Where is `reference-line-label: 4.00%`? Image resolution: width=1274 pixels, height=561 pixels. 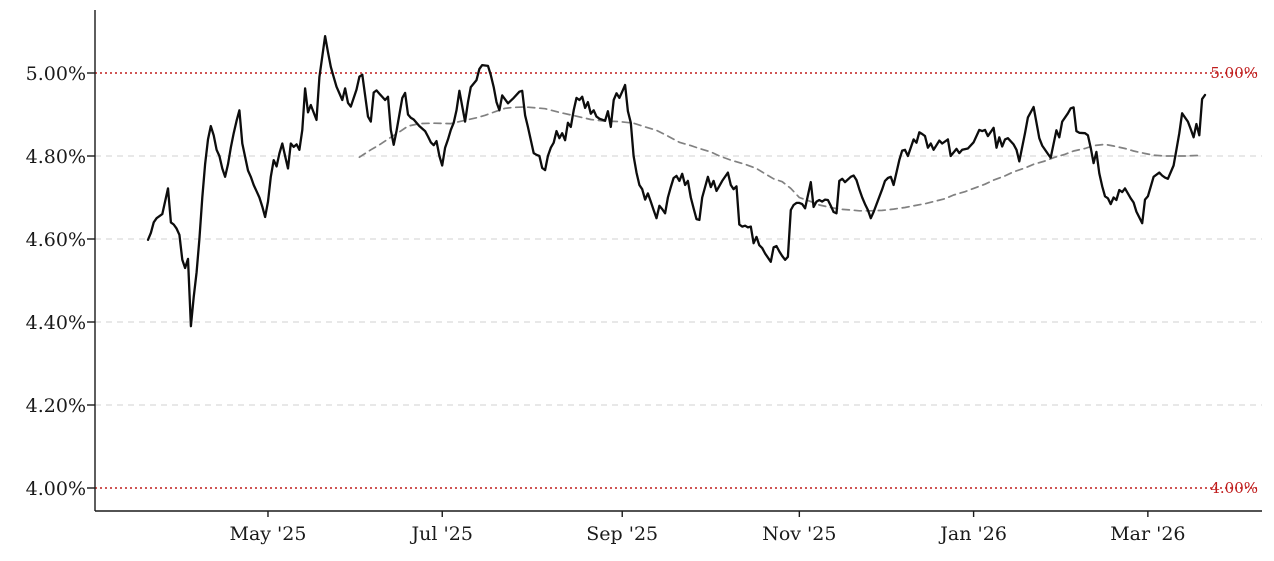
reference-line-label: 4.00% is located at coordinates (1234, 488).